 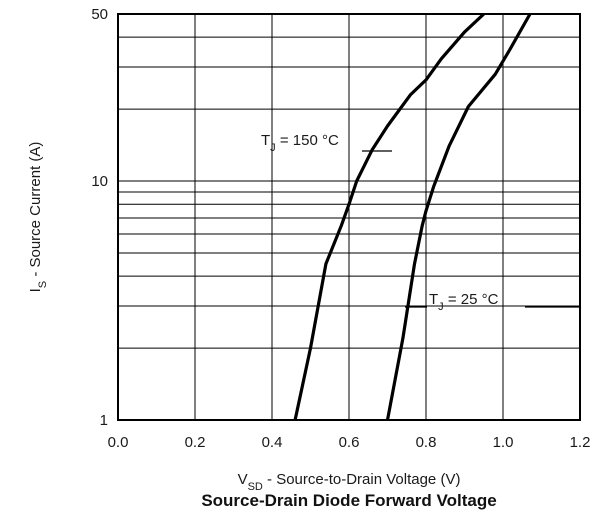 I want to click on series-label-25: TJ = 25 °C, so click(x=464, y=302).